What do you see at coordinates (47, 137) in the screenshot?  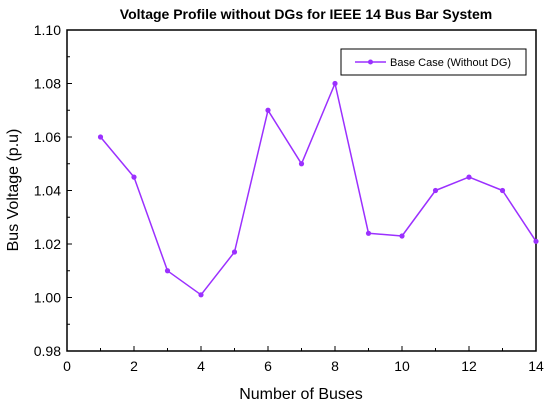 I see `y-tick-label: 1.06` at bounding box center [47, 137].